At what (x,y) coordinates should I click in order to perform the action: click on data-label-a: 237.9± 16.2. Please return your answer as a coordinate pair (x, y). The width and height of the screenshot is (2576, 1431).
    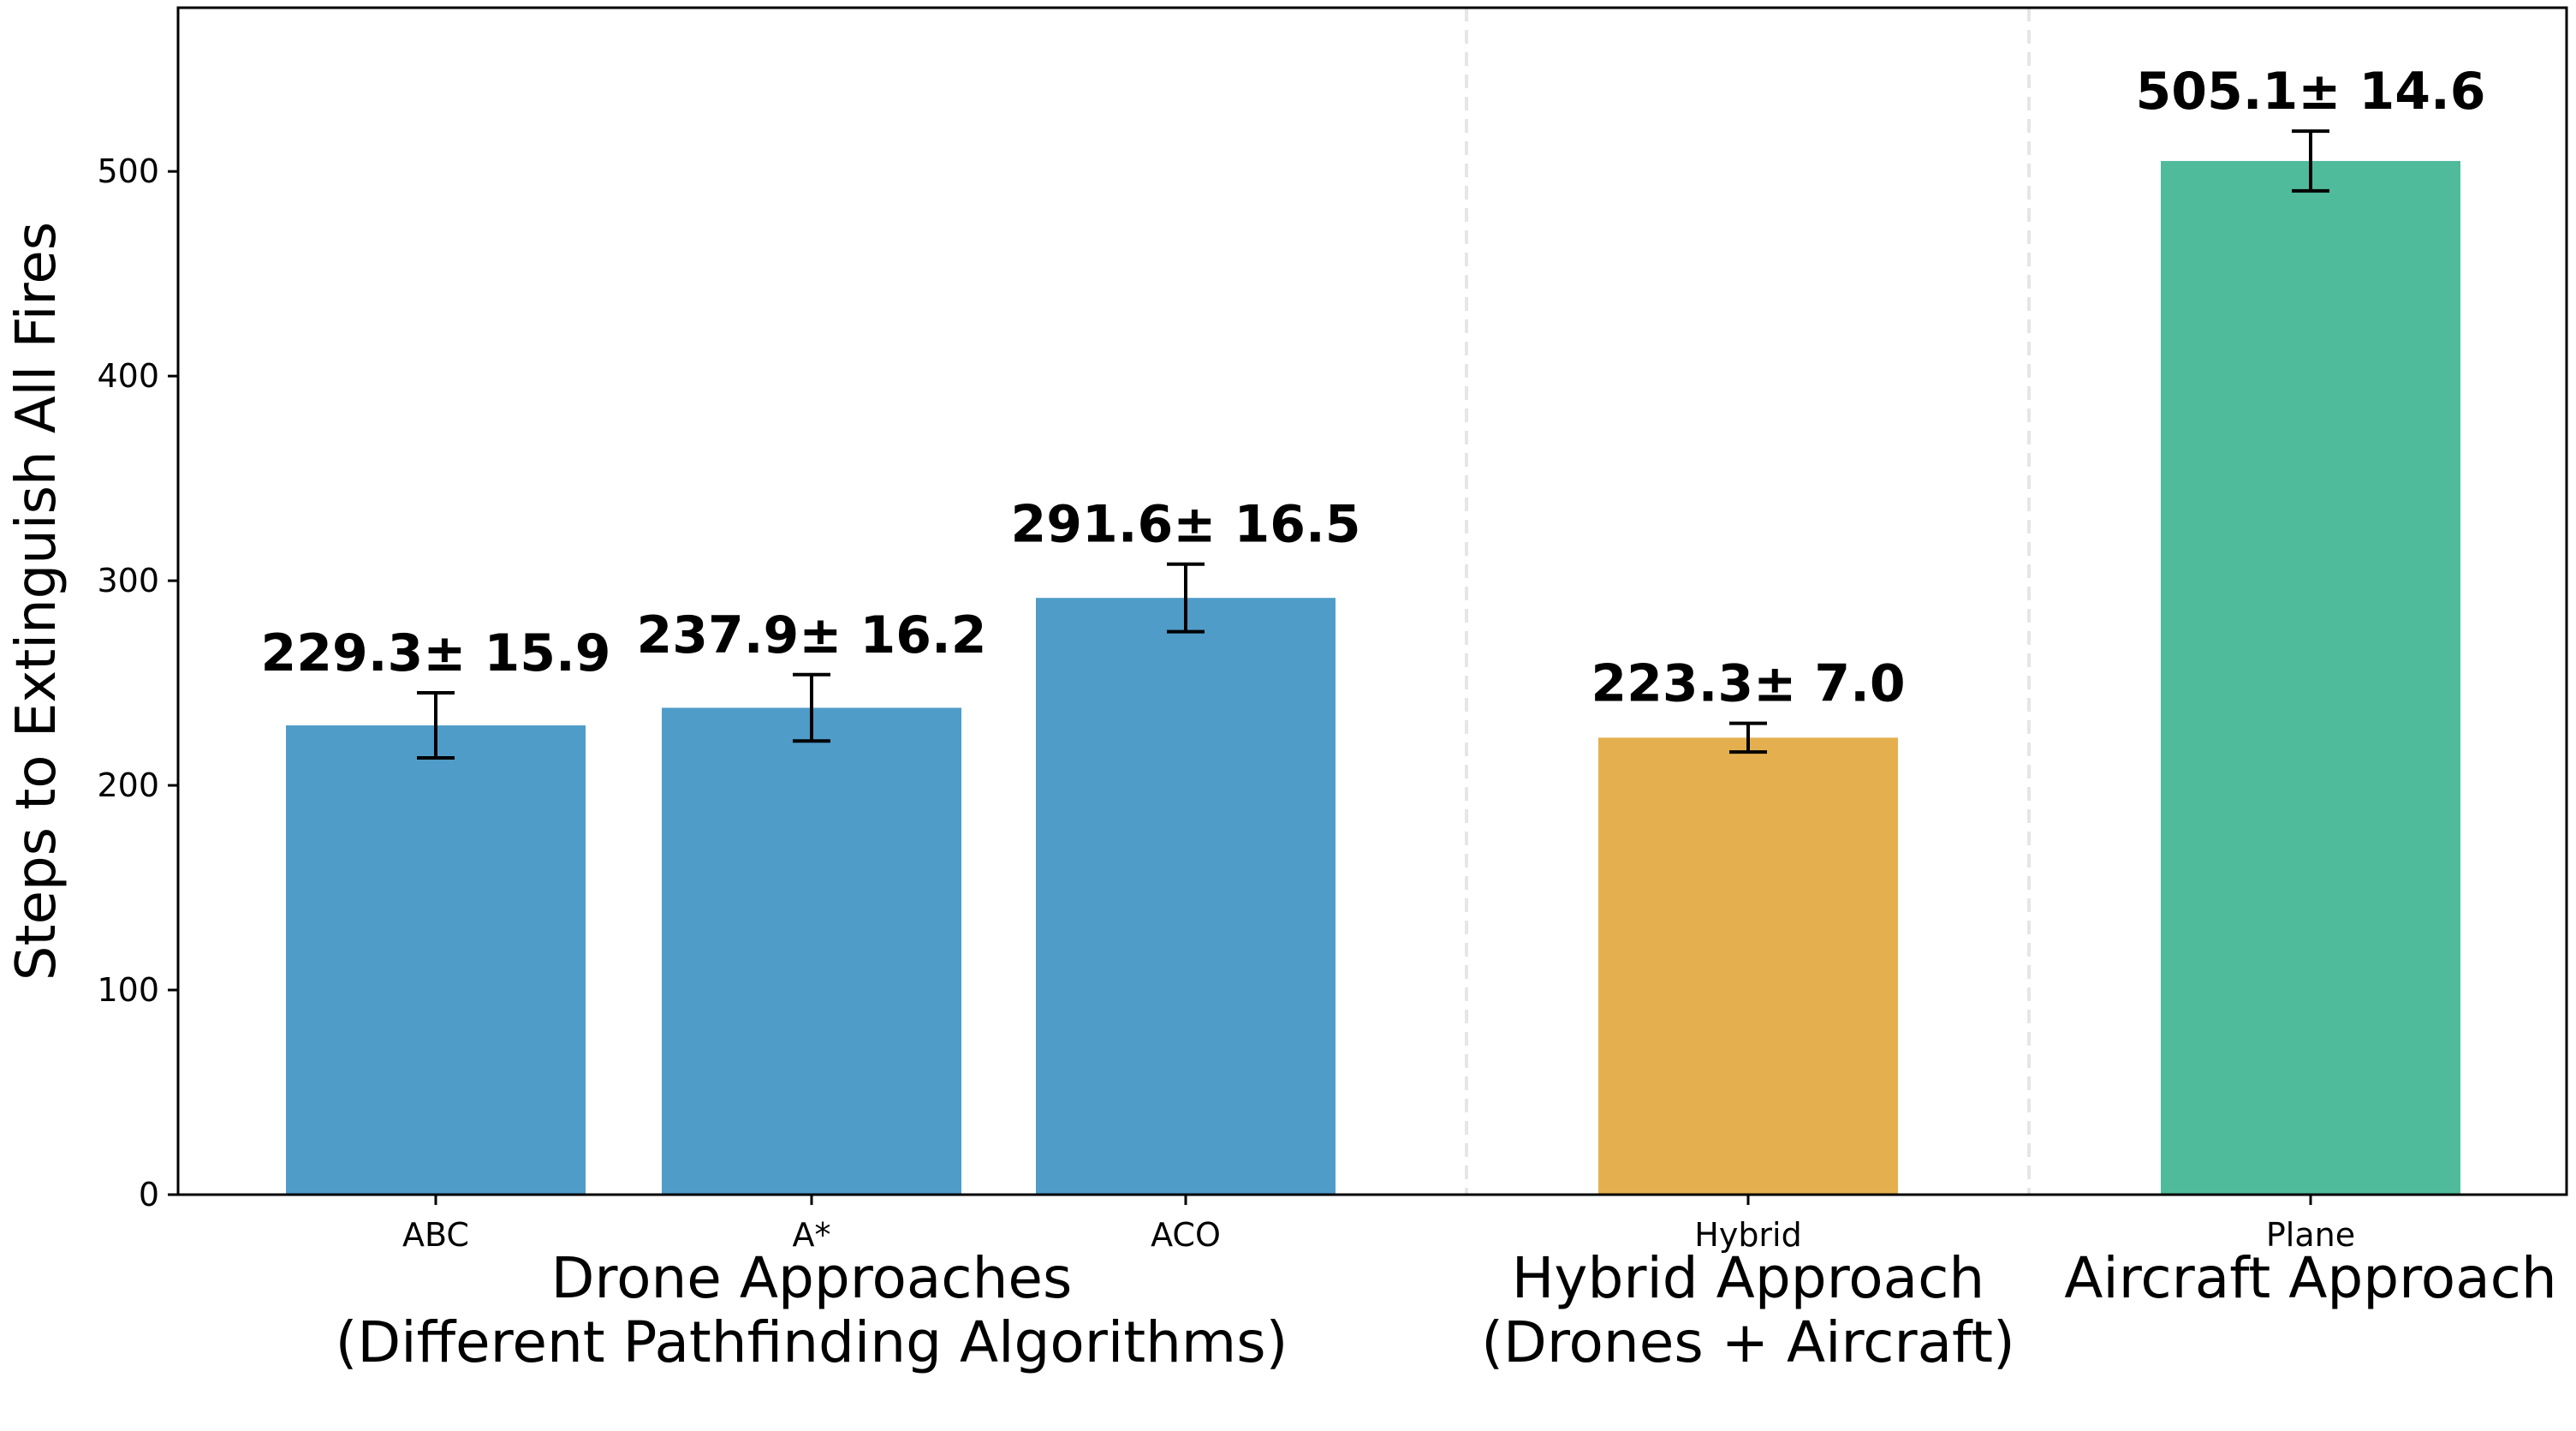
    Looking at the image, I should click on (812, 635).